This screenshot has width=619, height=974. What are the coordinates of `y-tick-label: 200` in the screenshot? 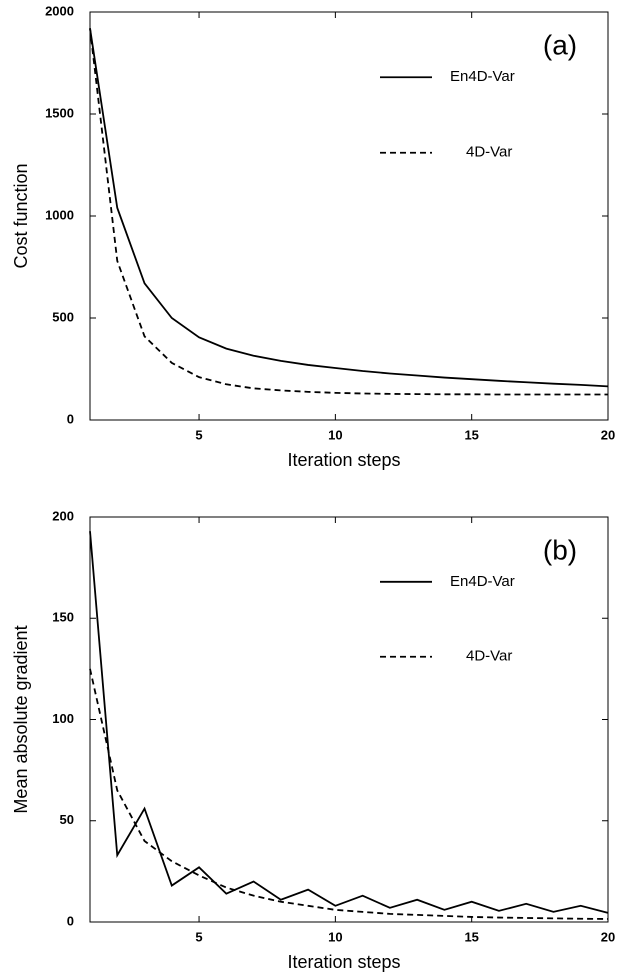 It's located at (63, 515).